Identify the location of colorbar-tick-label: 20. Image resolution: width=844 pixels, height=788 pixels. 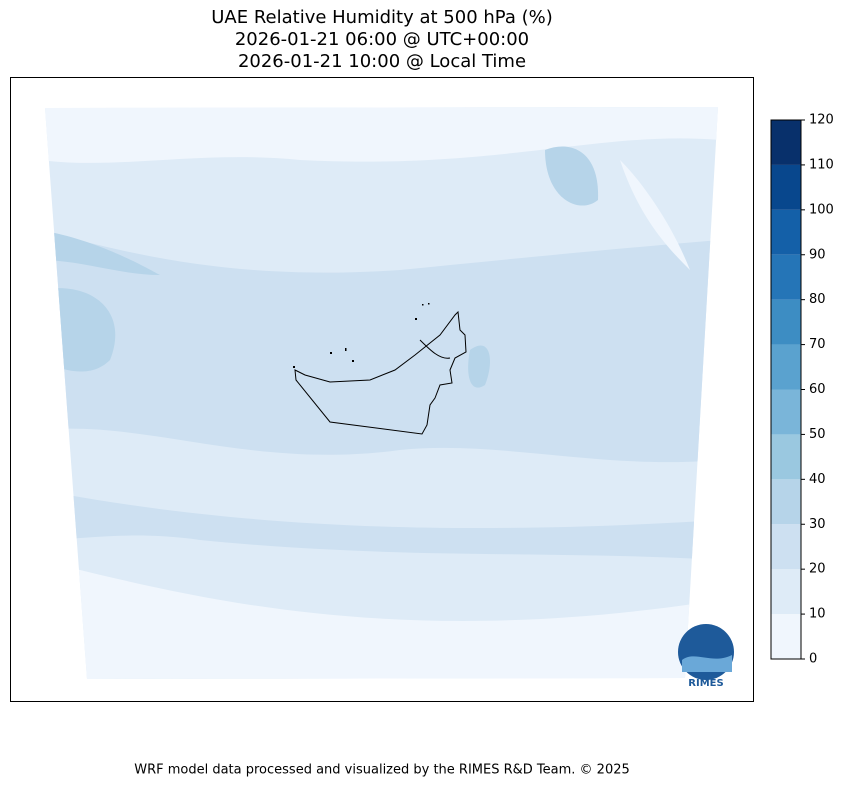
(817, 569).